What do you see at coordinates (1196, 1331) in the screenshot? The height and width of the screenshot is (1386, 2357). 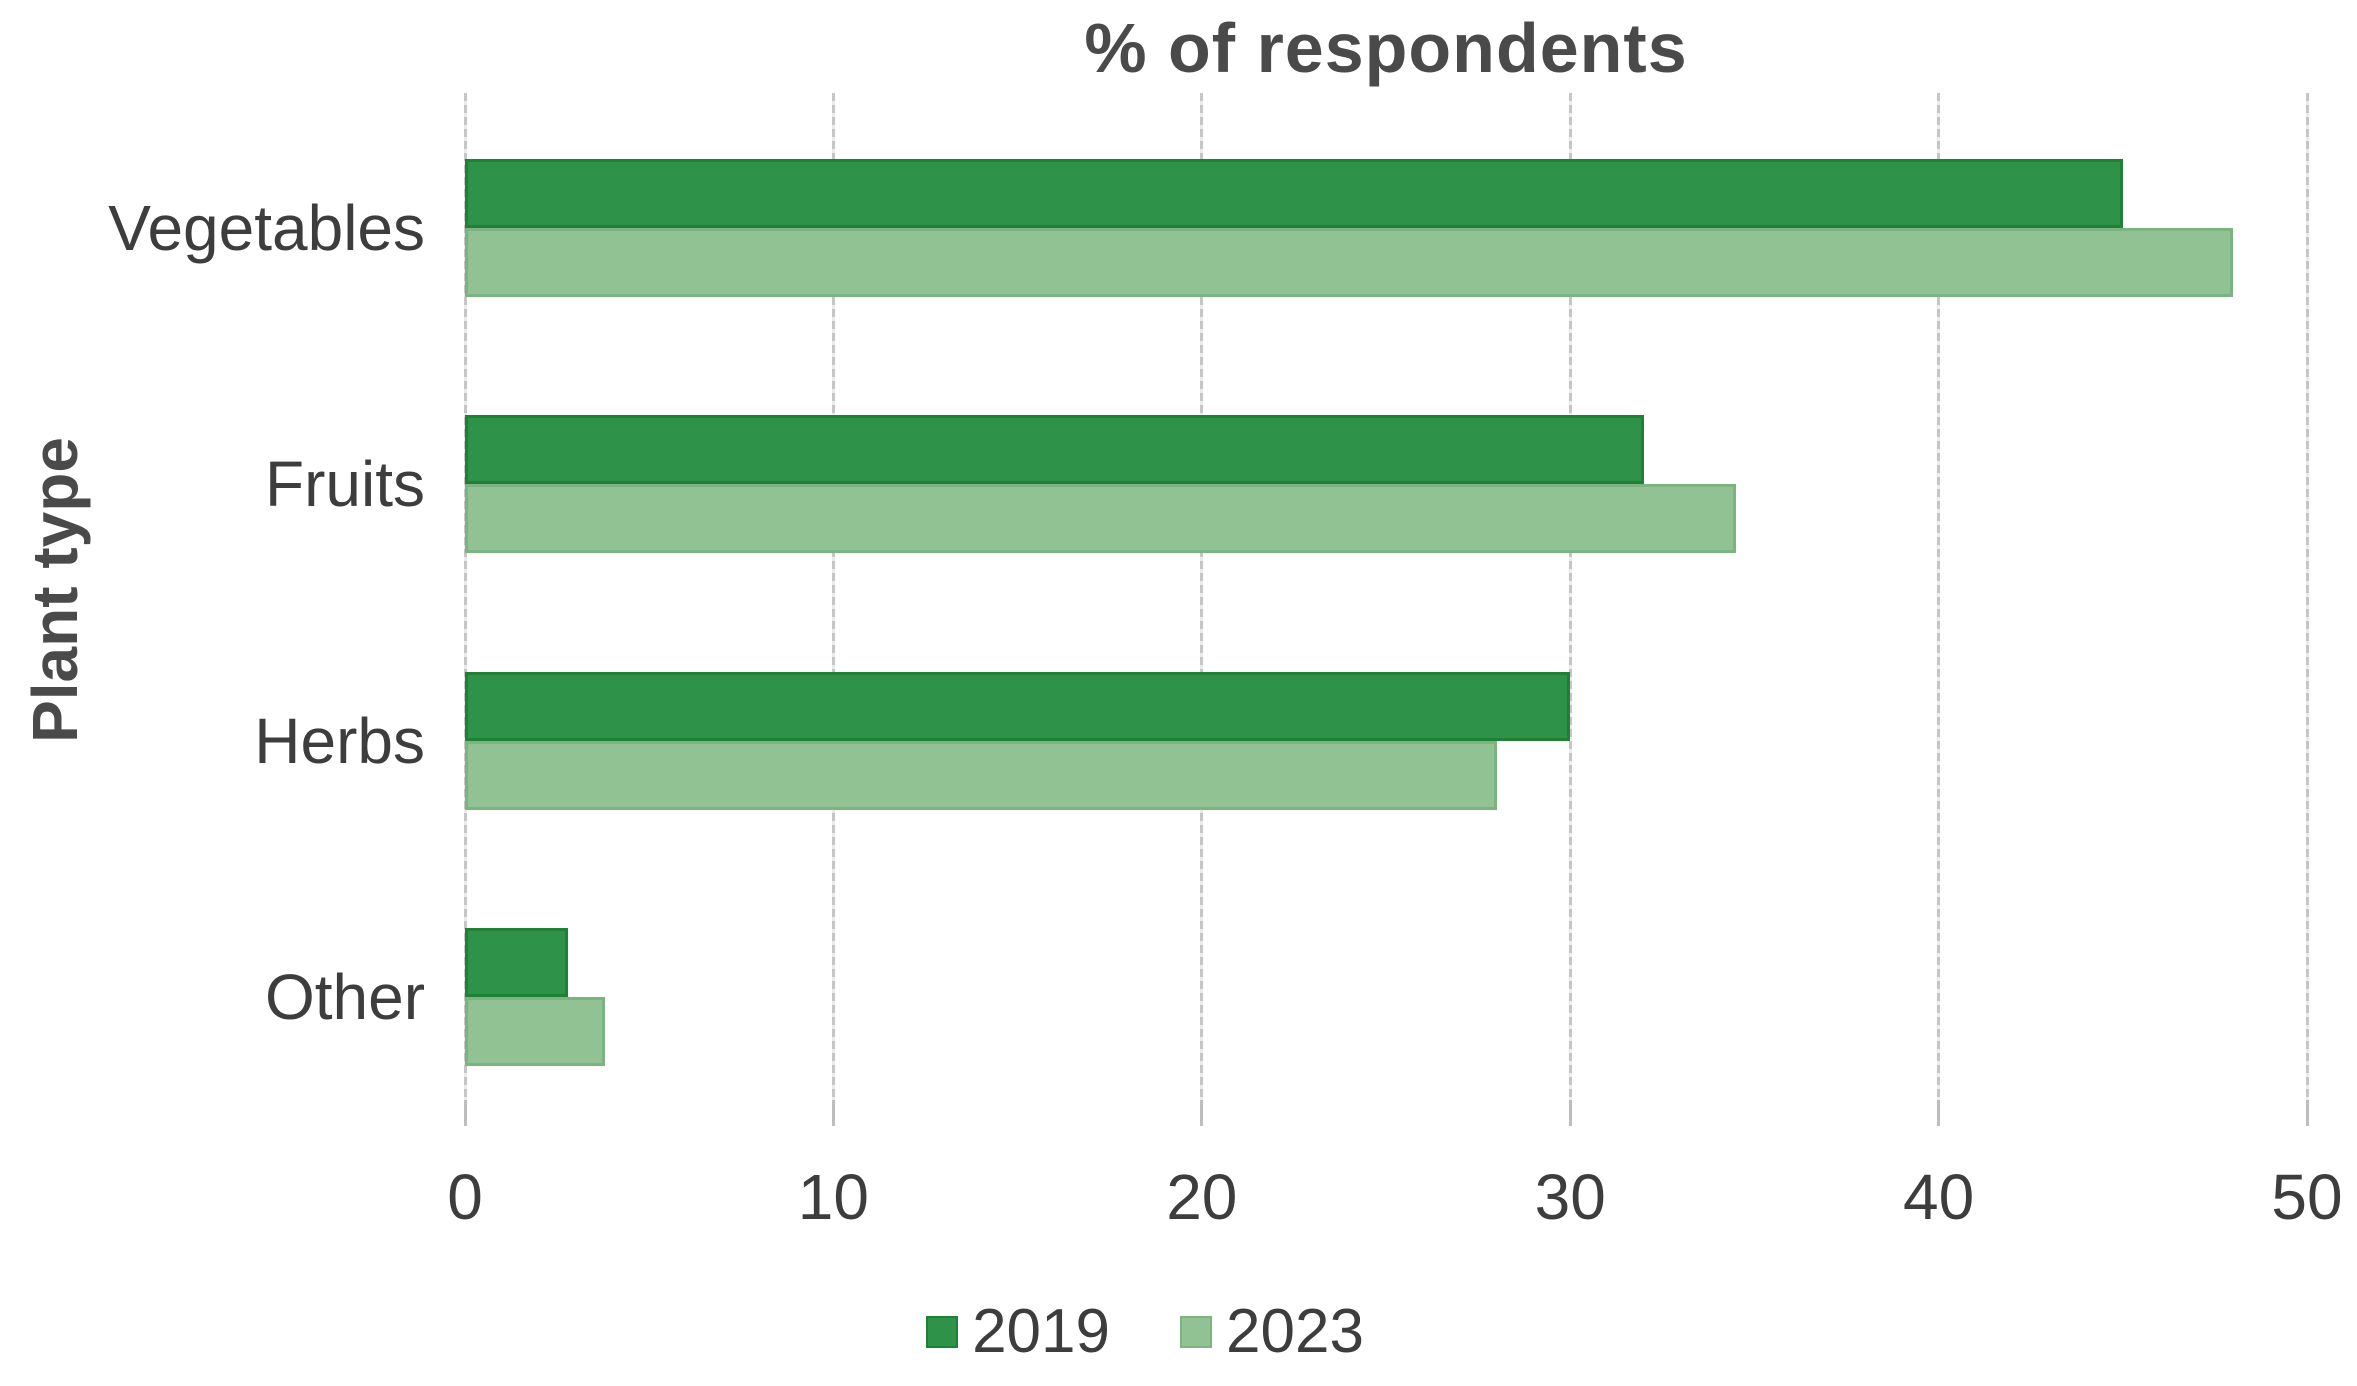 I see `legend-swatch-2023` at bounding box center [1196, 1331].